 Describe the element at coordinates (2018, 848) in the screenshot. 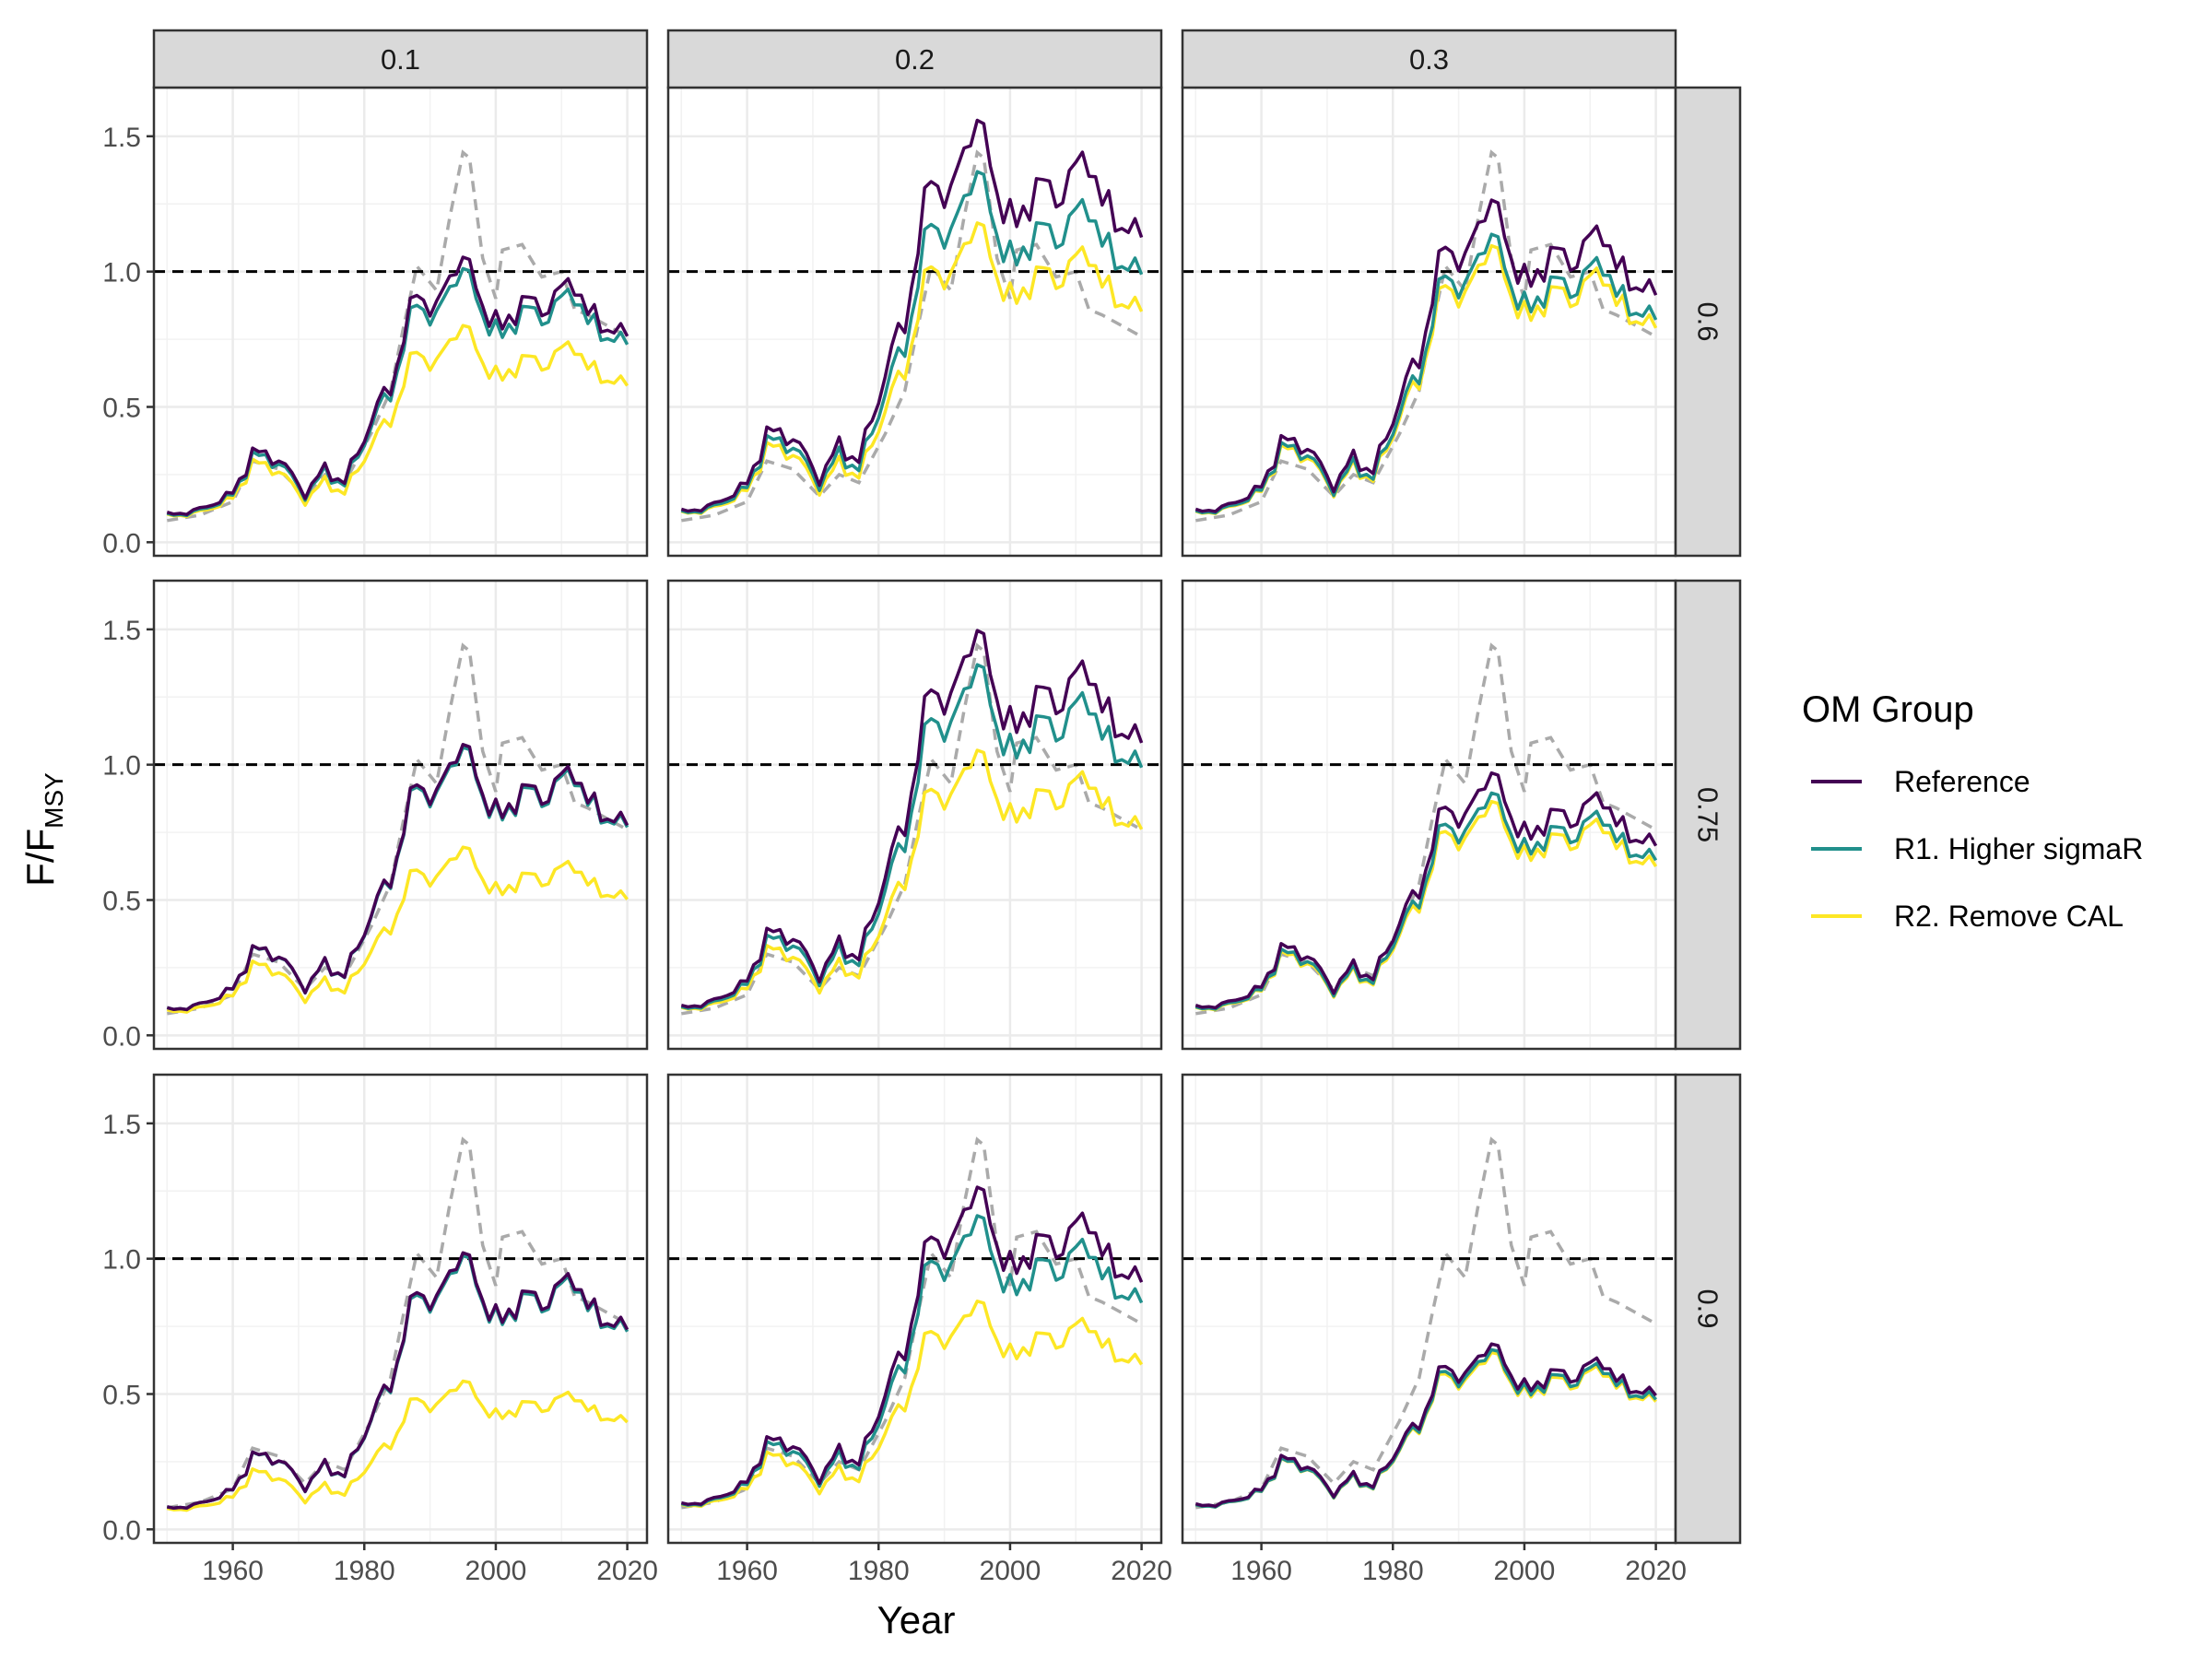

I see `legend-label: R1. Higher sigmaR` at that location.